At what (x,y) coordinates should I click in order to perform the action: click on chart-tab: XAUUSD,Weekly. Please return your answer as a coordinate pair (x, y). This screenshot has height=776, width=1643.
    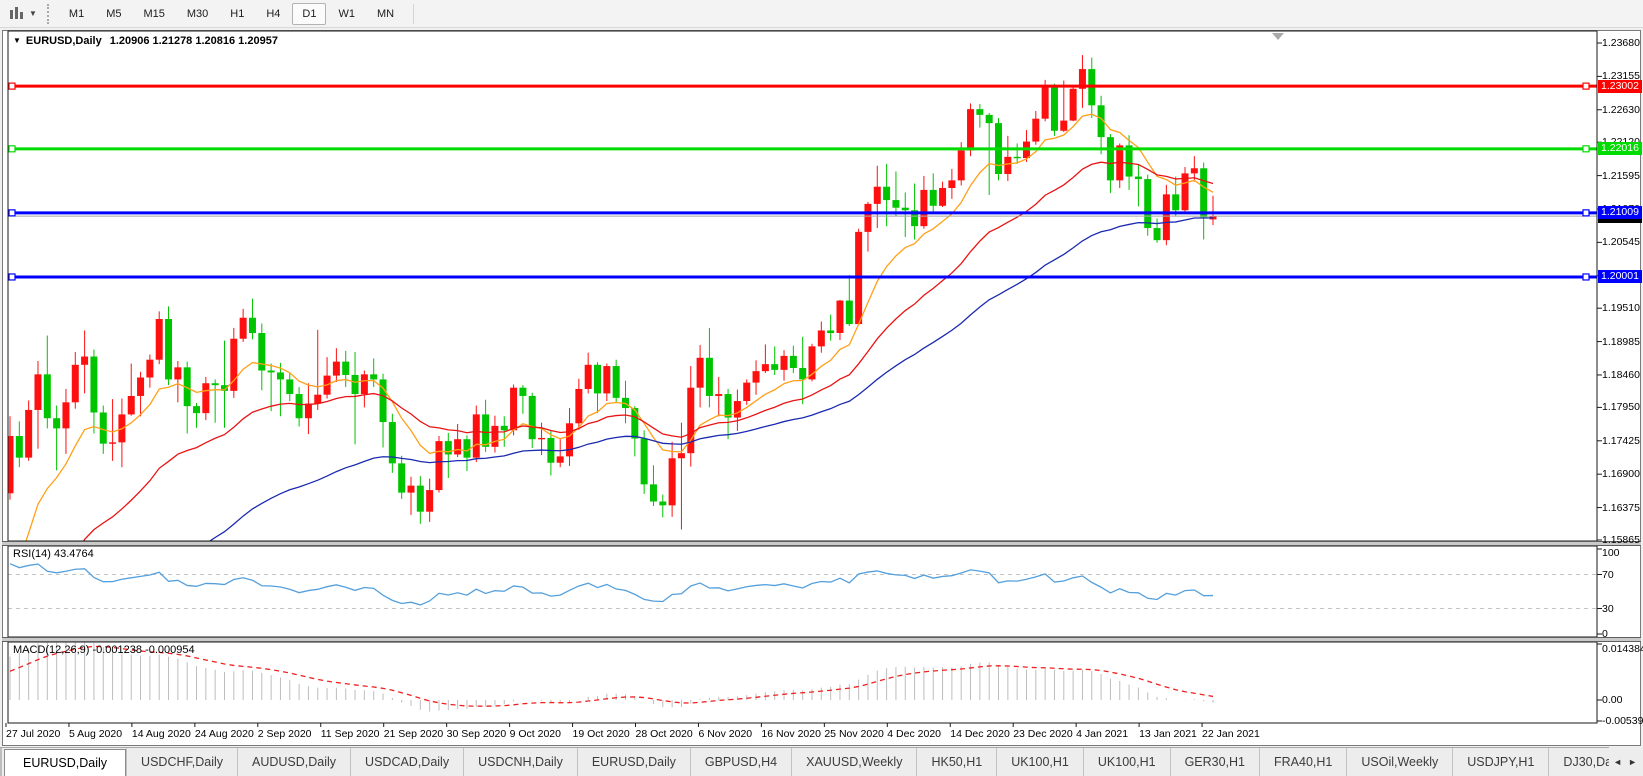
    Looking at the image, I should click on (853, 762).